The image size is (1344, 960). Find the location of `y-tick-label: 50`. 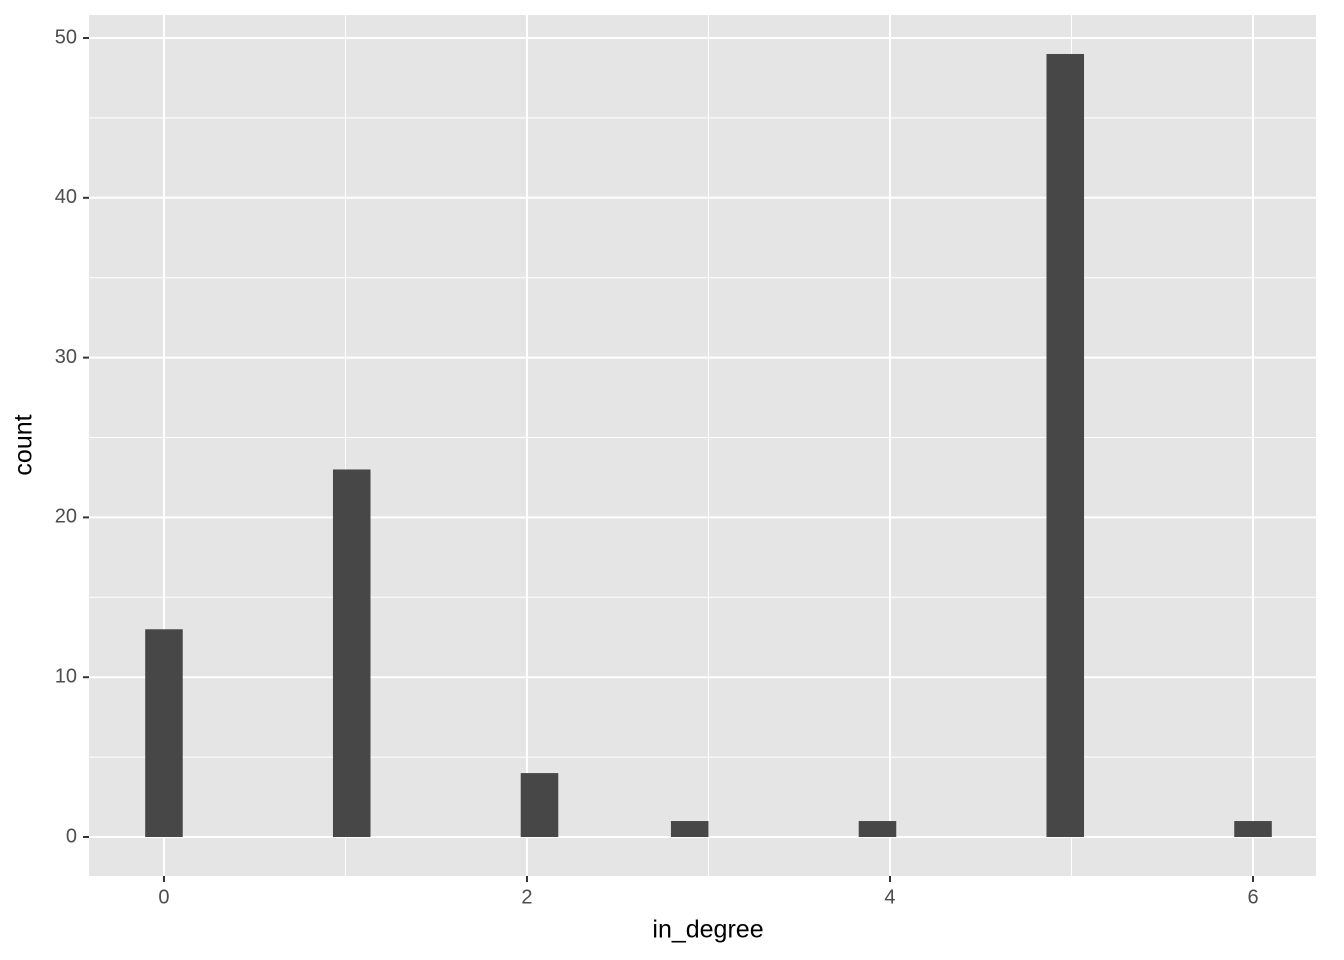

y-tick-label: 50 is located at coordinates (66, 37).